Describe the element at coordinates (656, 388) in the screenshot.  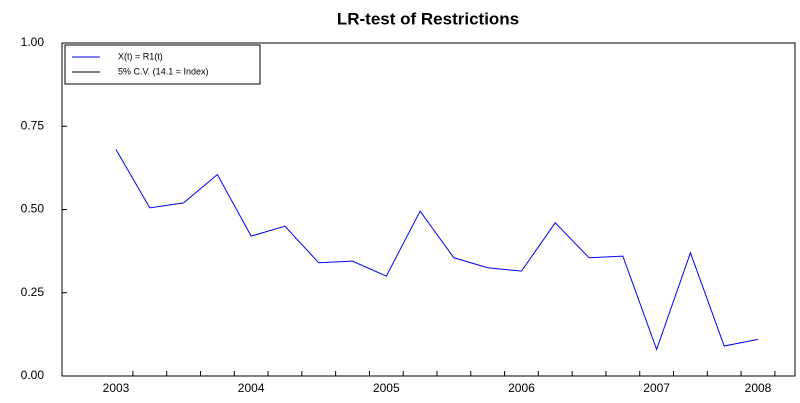
I see `x-tick-label: 2007` at that location.